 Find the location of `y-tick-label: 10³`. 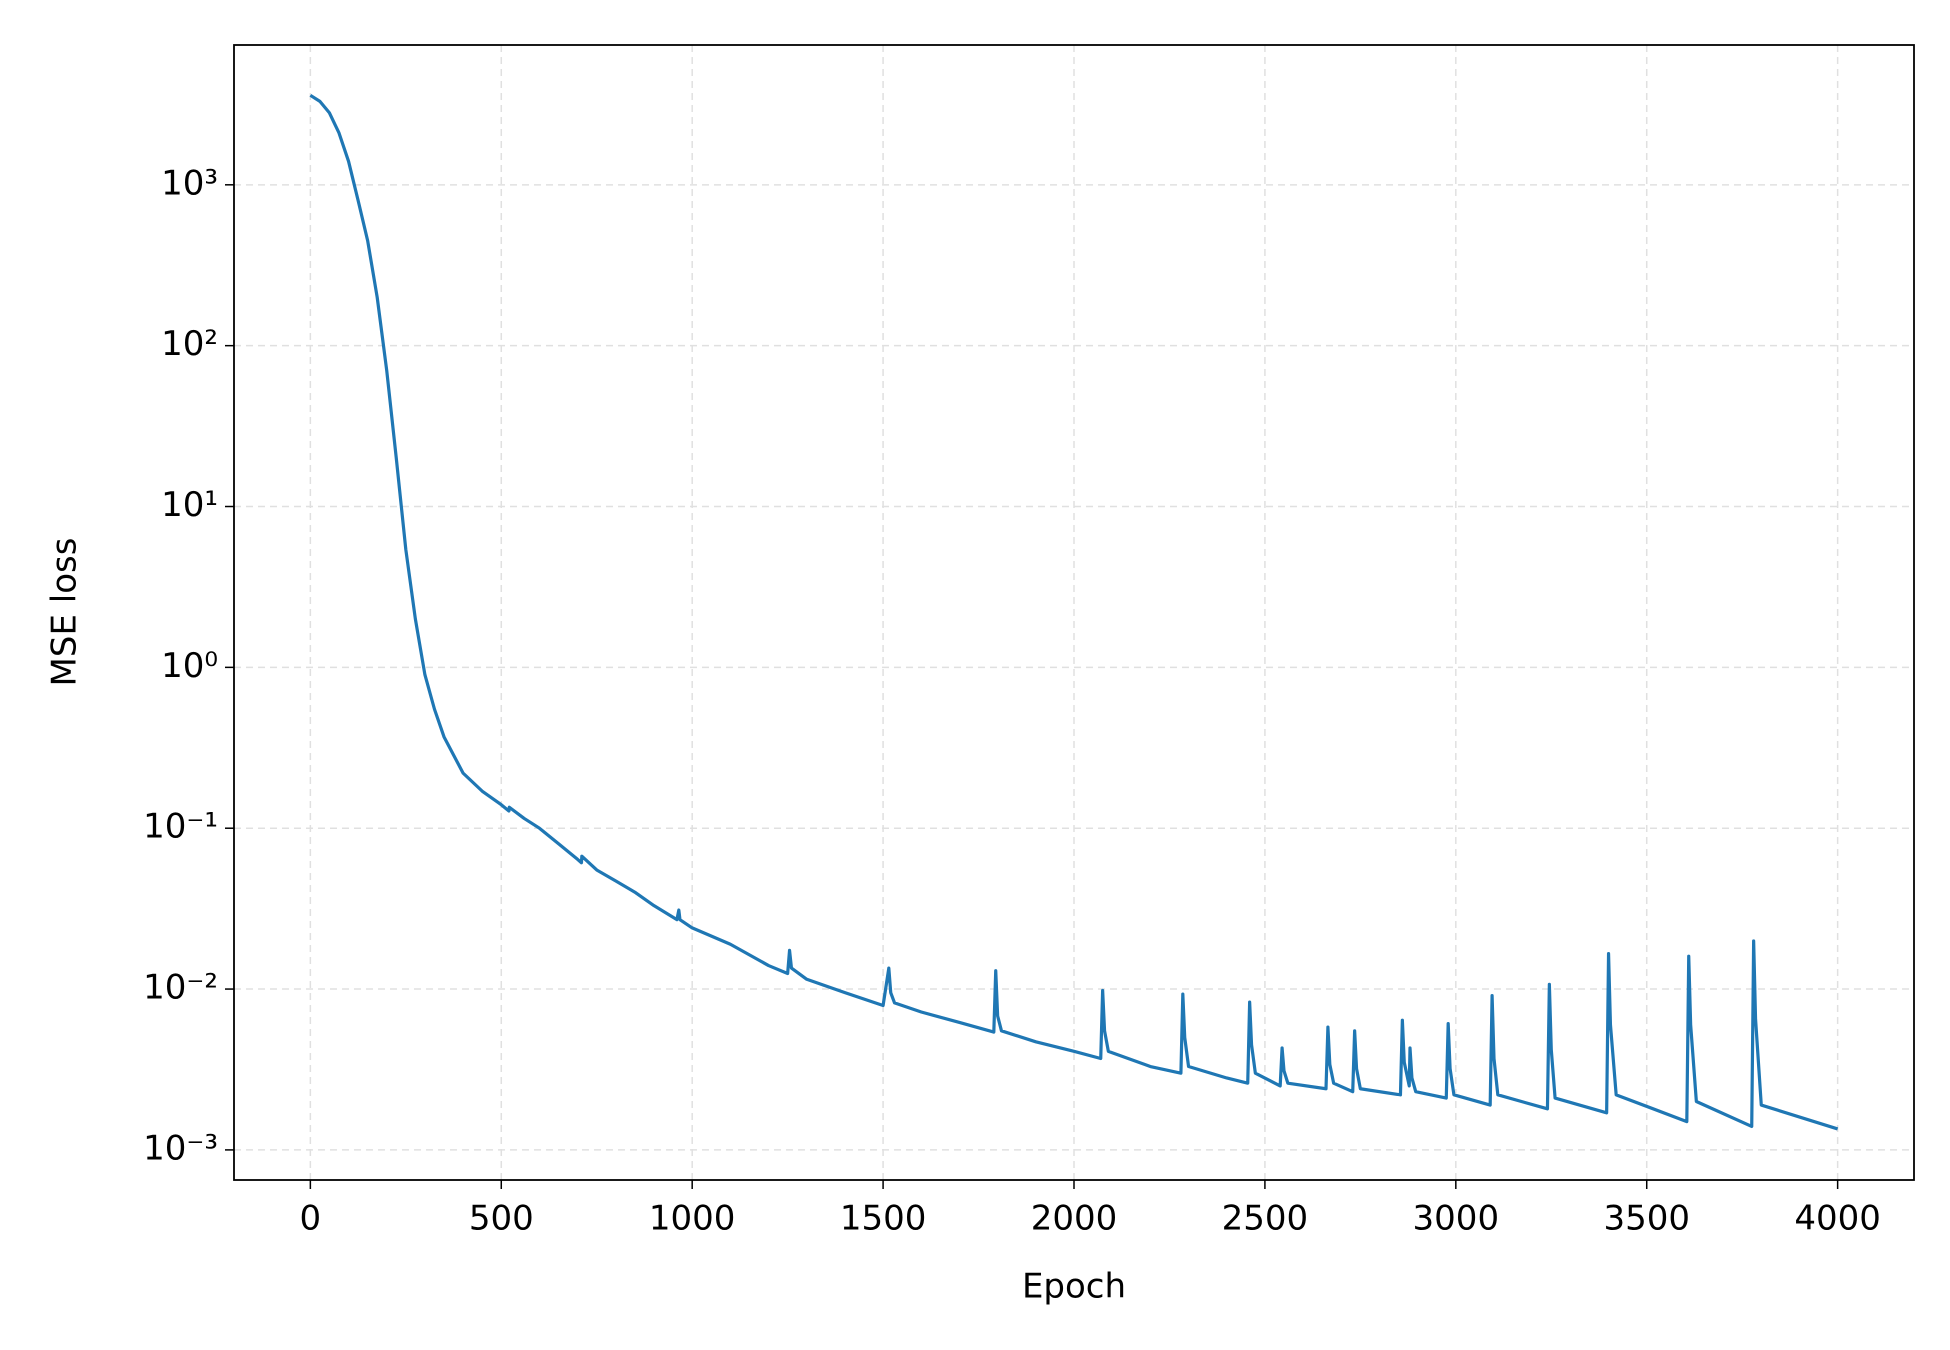

y-tick-label: 10³ is located at coordinates (189, 183).